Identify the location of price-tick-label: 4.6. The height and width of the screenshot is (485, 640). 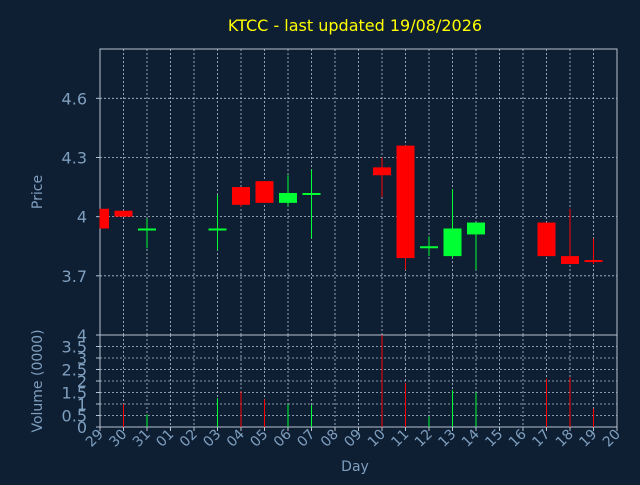
(74, 98).